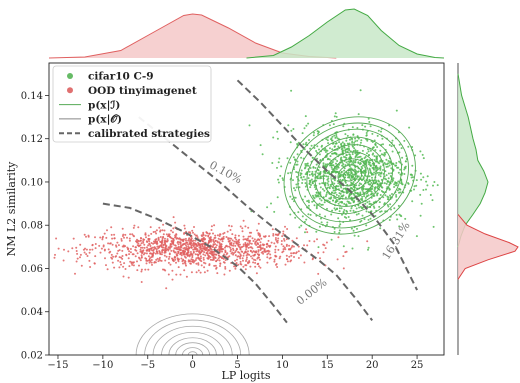 The width and height of the screenshot is (520, 383). Describe the element at coordinates (396, 240) in the screenshot. I see `strategy-label-1: 16.31%` at that location.